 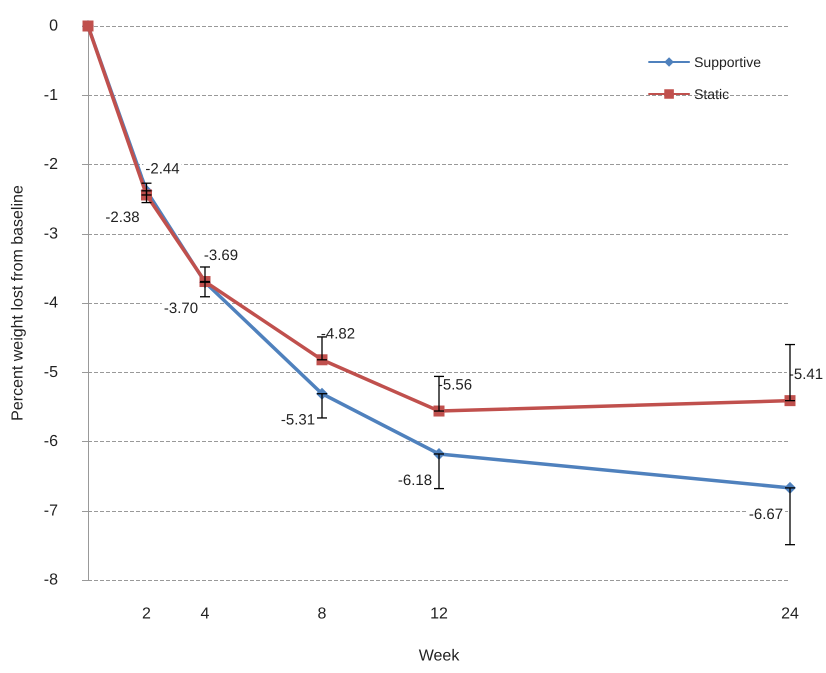 What do you see at coordinates (147, 614) in the screenshot?
I see `x-tick-label: 2` at bounding box center [147, 614].